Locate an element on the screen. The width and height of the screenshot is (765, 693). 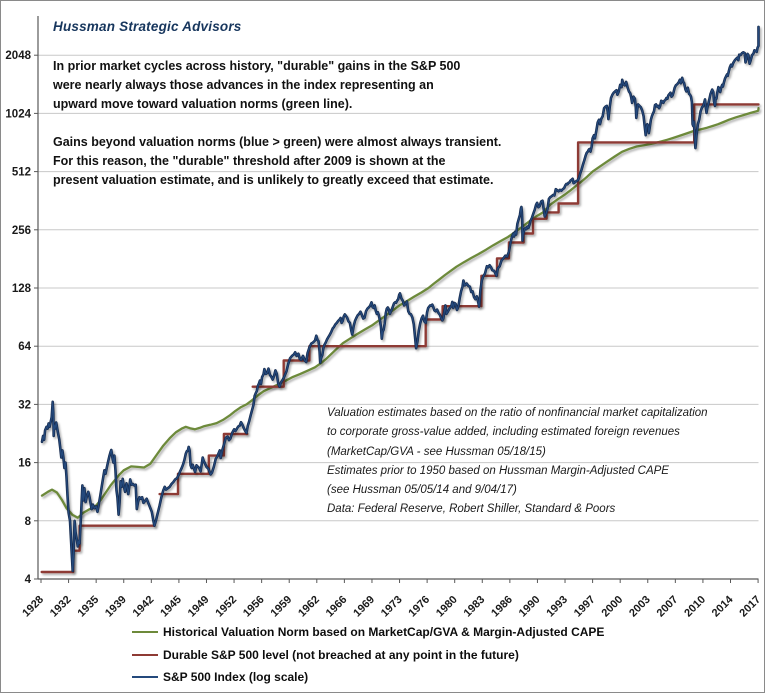
x-axis-label-1949: 1949 is located at coordinates (199, 607).